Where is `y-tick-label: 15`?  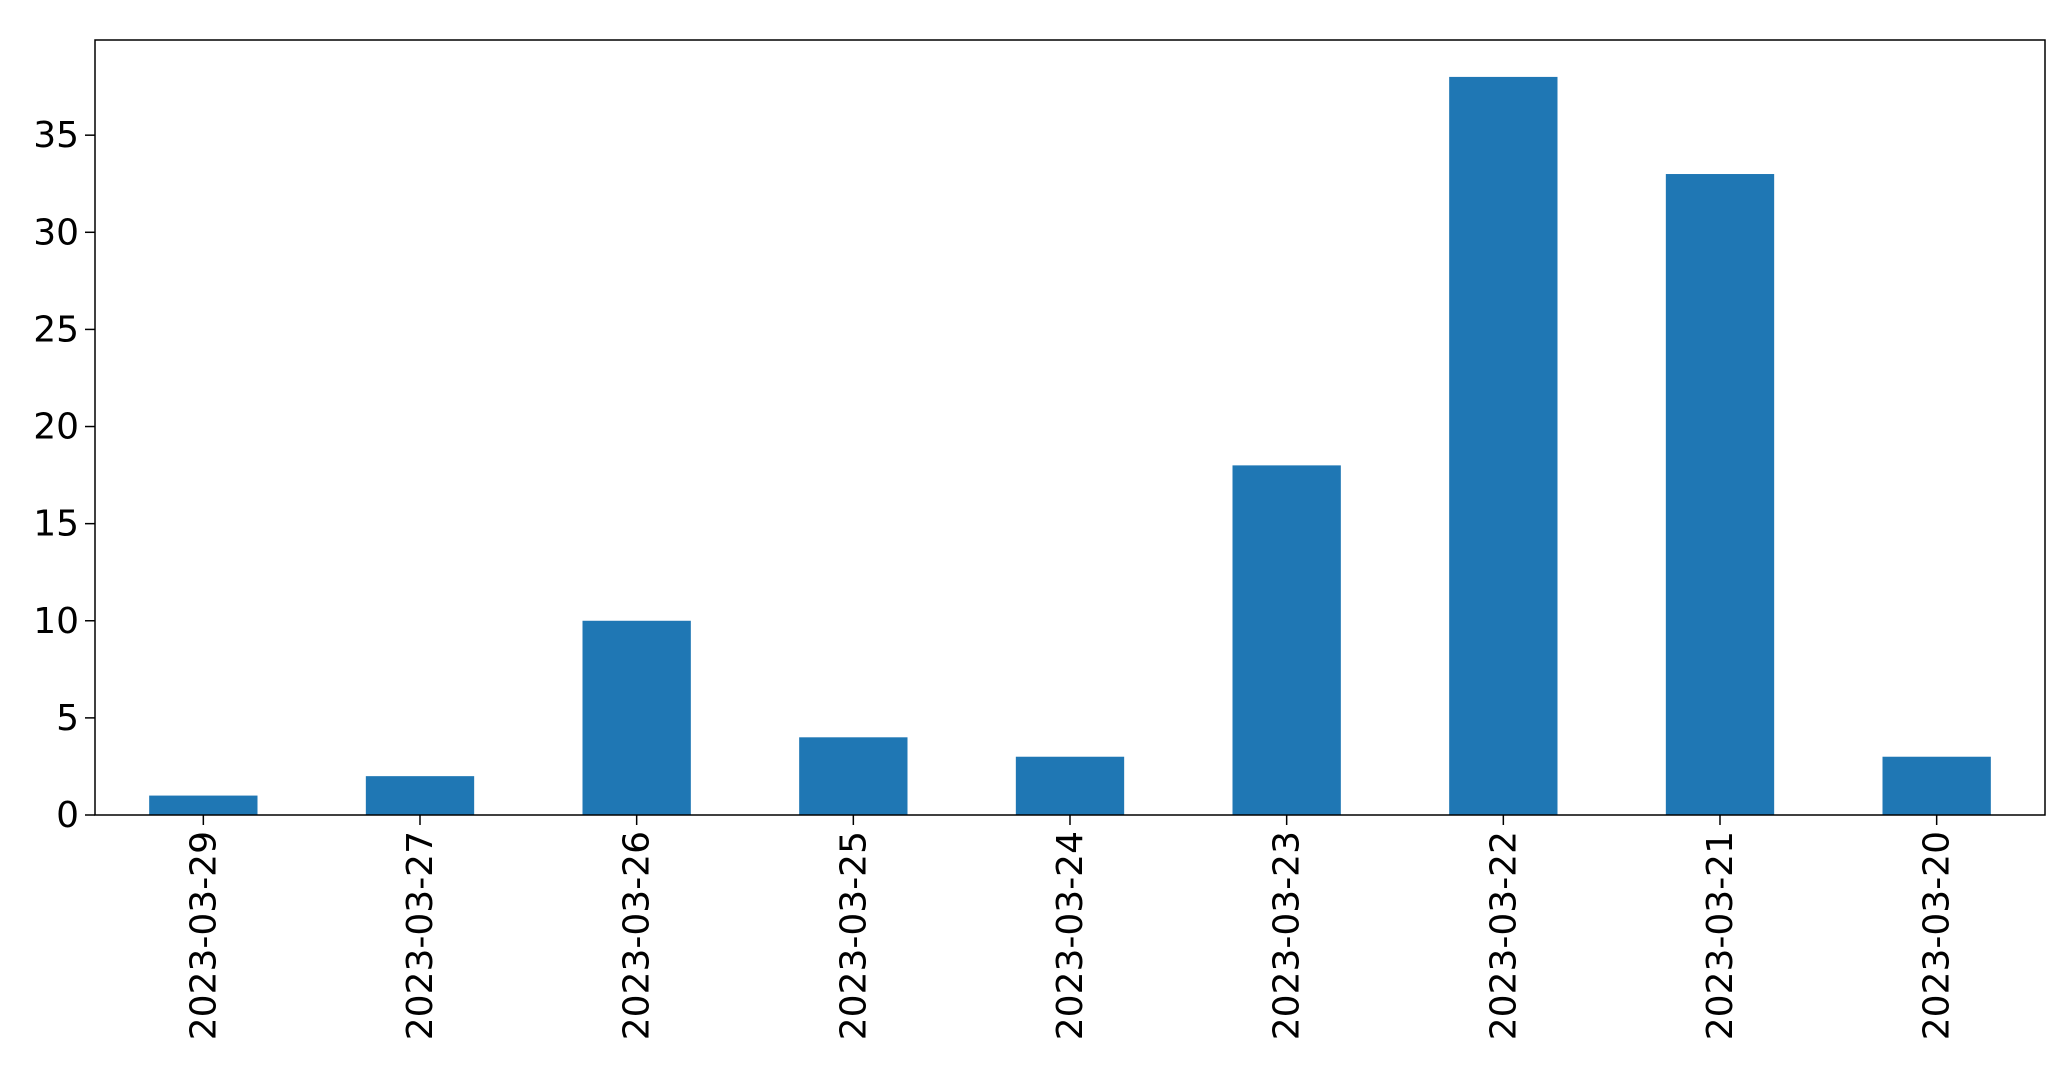
y-tick-label: 15 is located at coordinates (56, 524).